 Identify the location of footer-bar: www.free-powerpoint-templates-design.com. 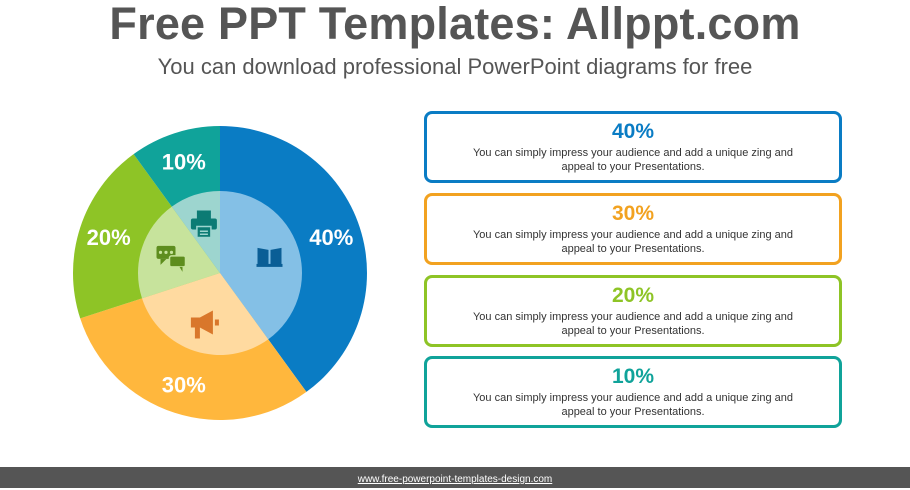
(455, 477).